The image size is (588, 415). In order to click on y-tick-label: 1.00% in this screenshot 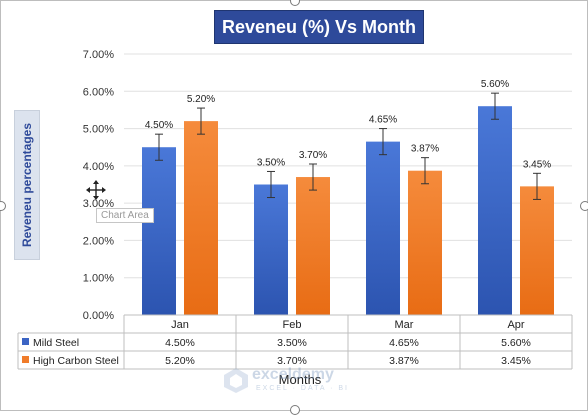, I will do `click(98, 279)`.